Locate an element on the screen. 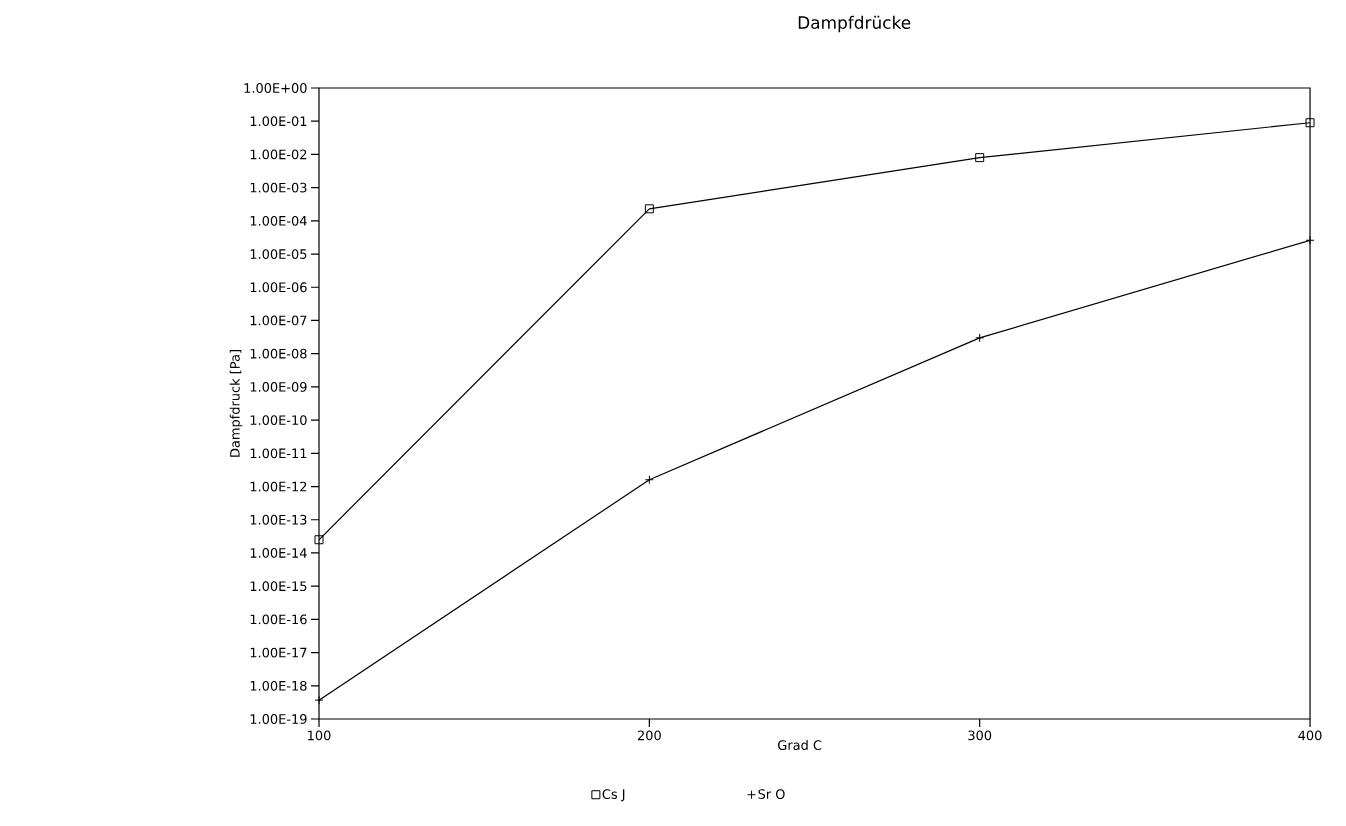  y-tick-label: 1.00E-17 is located at coordinates (278, 652).